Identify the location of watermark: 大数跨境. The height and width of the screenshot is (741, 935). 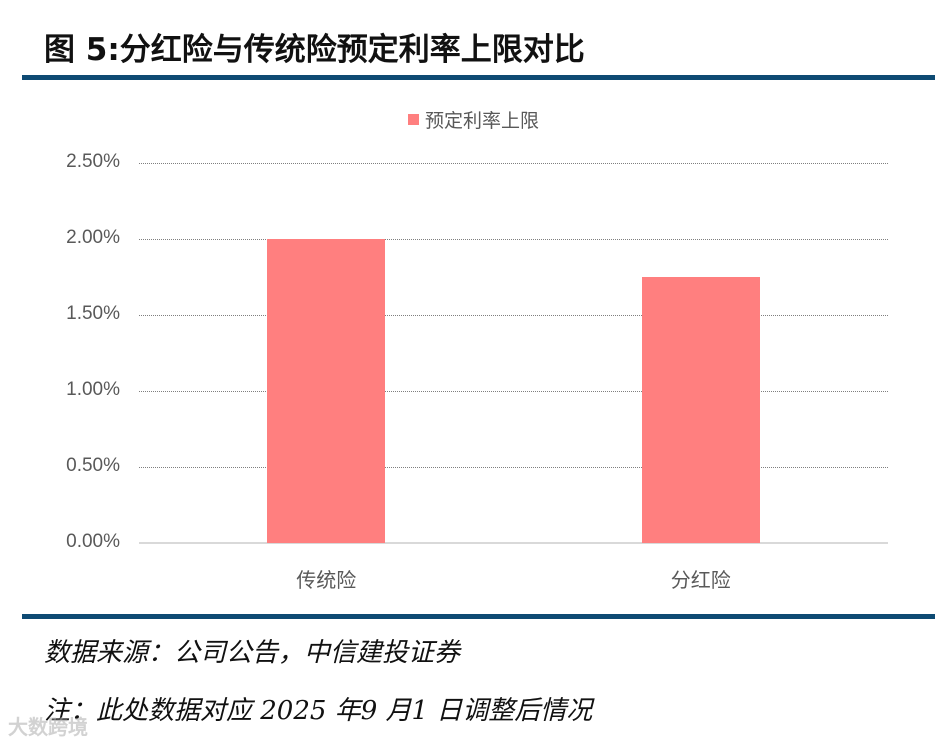
(48, 727).